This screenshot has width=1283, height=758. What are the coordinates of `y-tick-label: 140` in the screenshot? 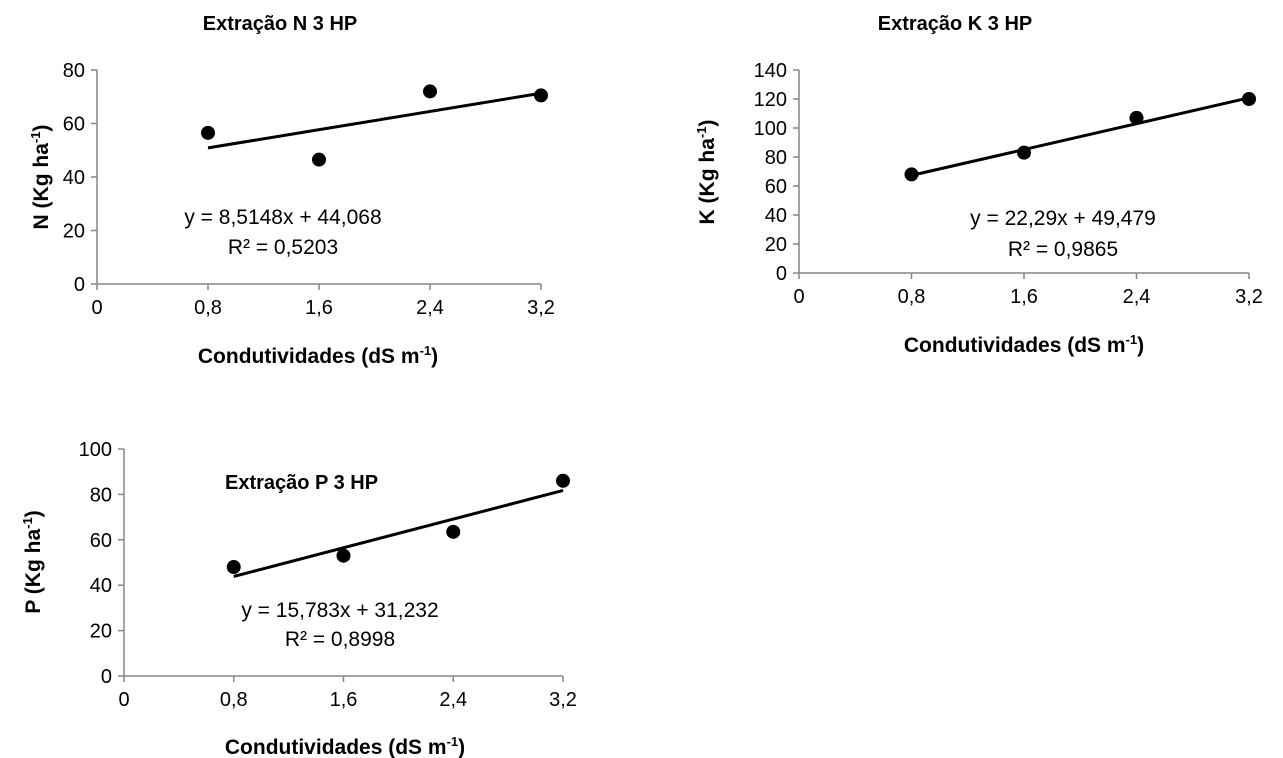 It's located at (770, 71).